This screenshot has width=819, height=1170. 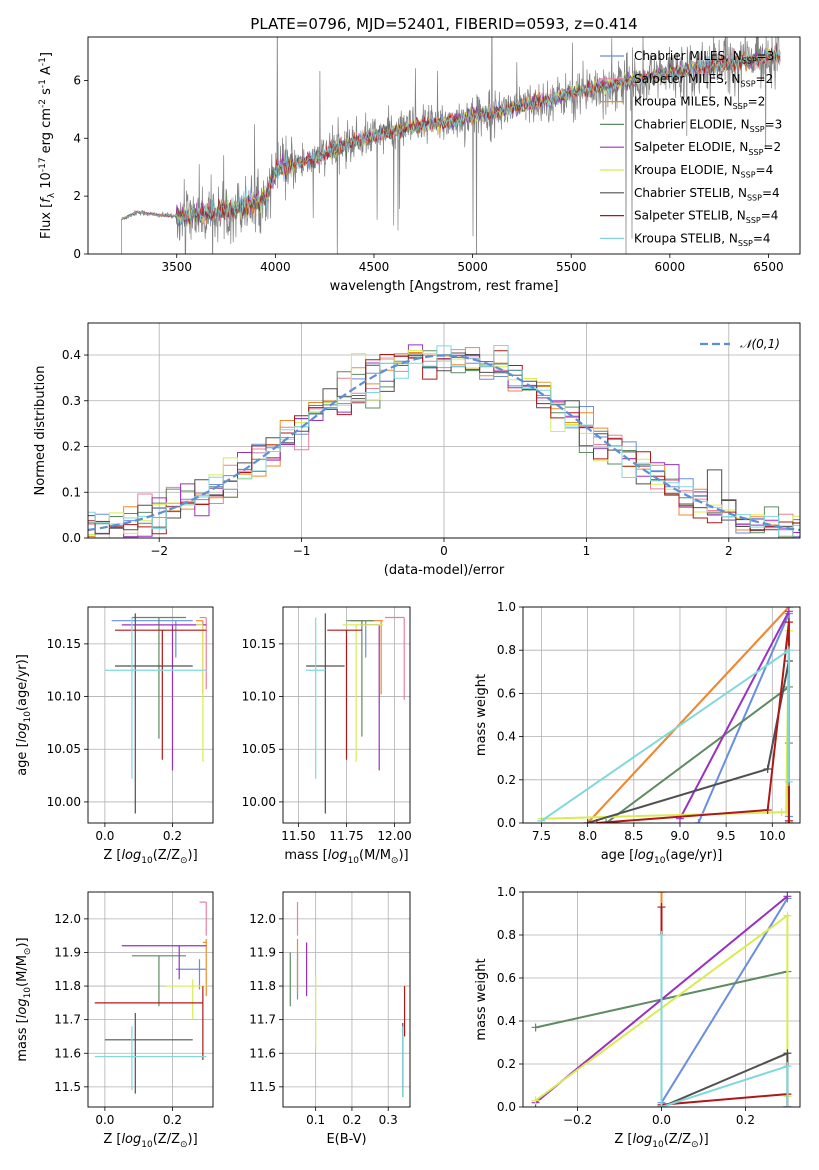 What do you see at coordinates (506, 737) in the screenshot?
I see `y-tick-label: 0.4` at bounding box center [506, 737].